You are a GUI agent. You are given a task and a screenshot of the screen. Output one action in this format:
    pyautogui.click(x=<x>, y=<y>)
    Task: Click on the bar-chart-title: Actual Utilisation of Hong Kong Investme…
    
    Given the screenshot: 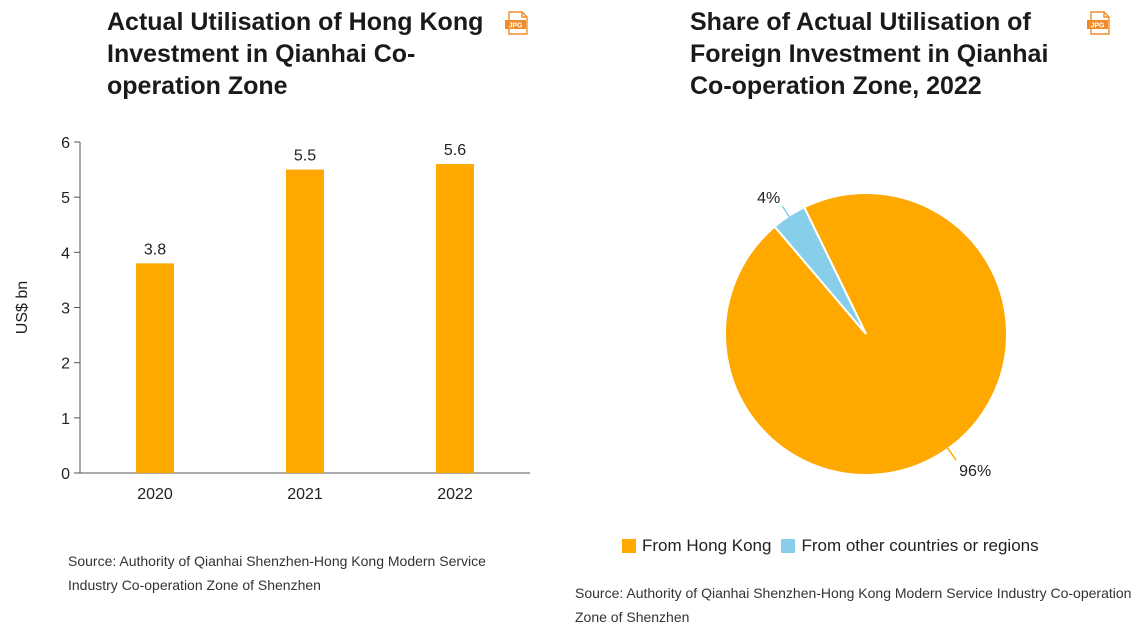 What is the action you would take?
    pyautogui.click(x=295, y=54)
    